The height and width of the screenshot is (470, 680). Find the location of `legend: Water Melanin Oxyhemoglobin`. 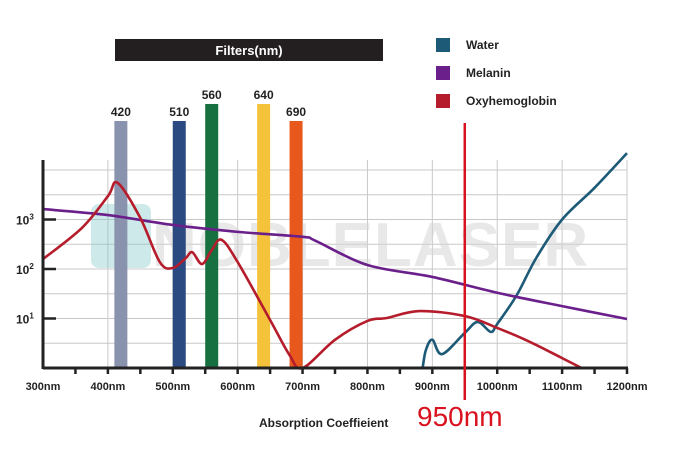

legend: Water Melanin Oxyhemoglobin is located at coordinates (496, 73).